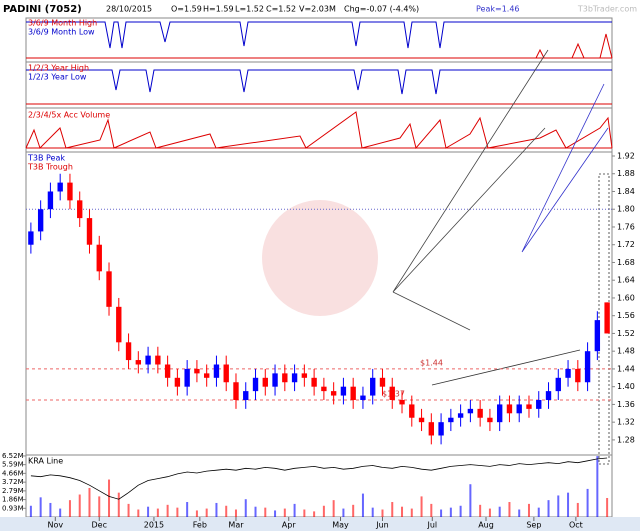 Image resolution: width=640 pixels, height=531 pixels. Describe the element at coordinates (99, 525) in the screenshot. I see `x-tick-label: Dec` at that location.